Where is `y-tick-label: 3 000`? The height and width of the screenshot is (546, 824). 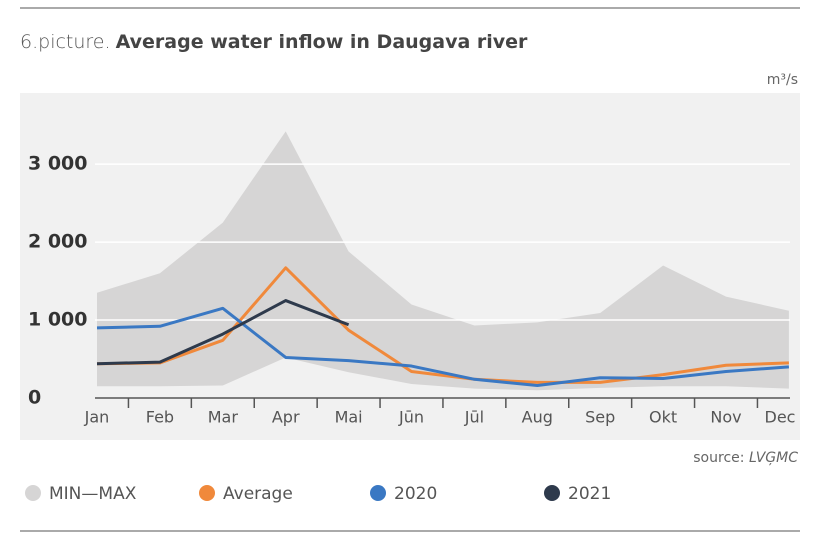 y-tick-label: 3 000 is located at coordinates (58, 164).